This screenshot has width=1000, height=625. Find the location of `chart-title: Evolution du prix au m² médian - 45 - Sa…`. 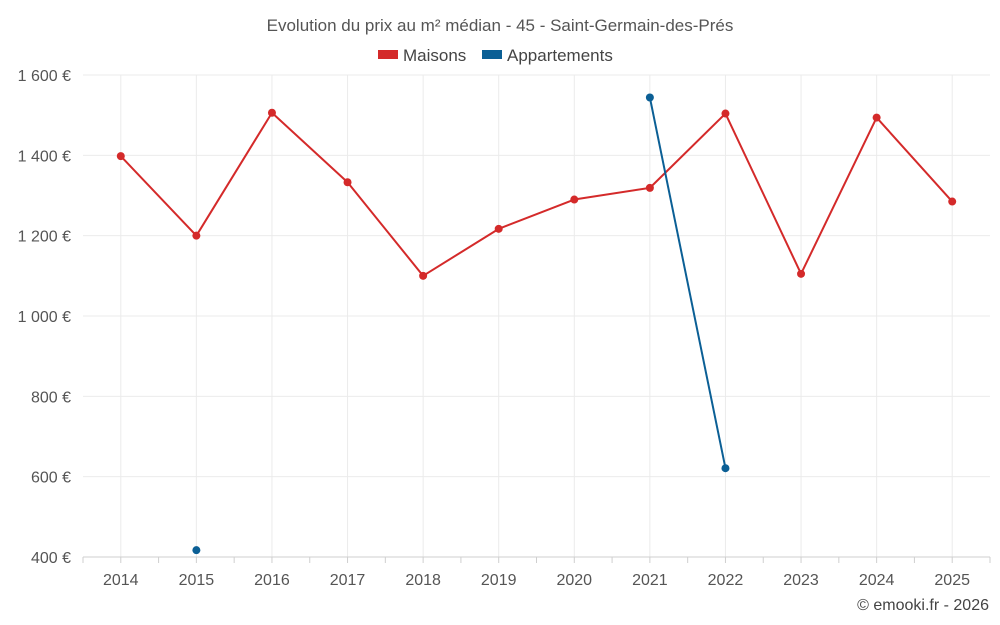

chart-title: Evolution du prix au m² médian - 45 - Sa… is located at coordinates (500, 25).